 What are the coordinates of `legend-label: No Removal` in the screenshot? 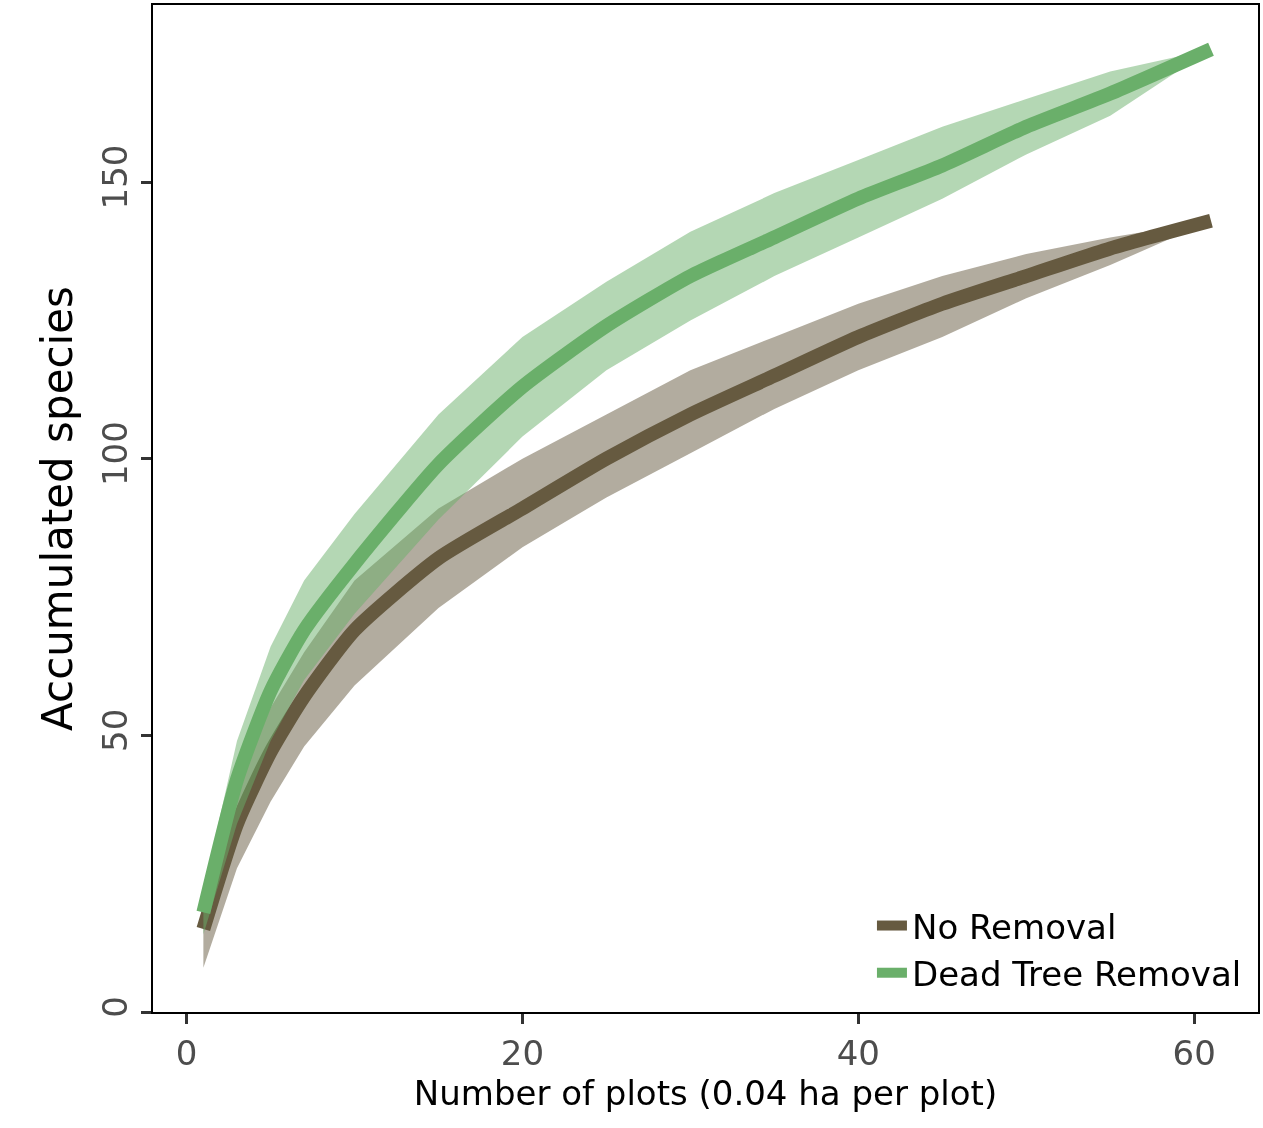 It's located at (1014, 926).